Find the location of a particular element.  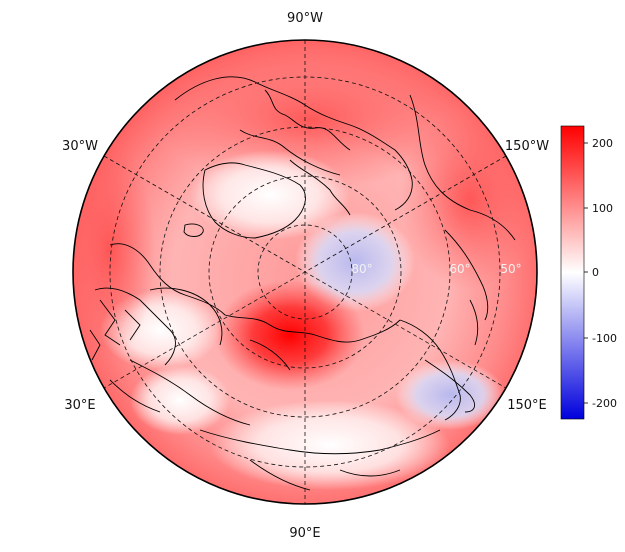

lon-label-upper-right: 150°W is located at coordinates (527, 146).